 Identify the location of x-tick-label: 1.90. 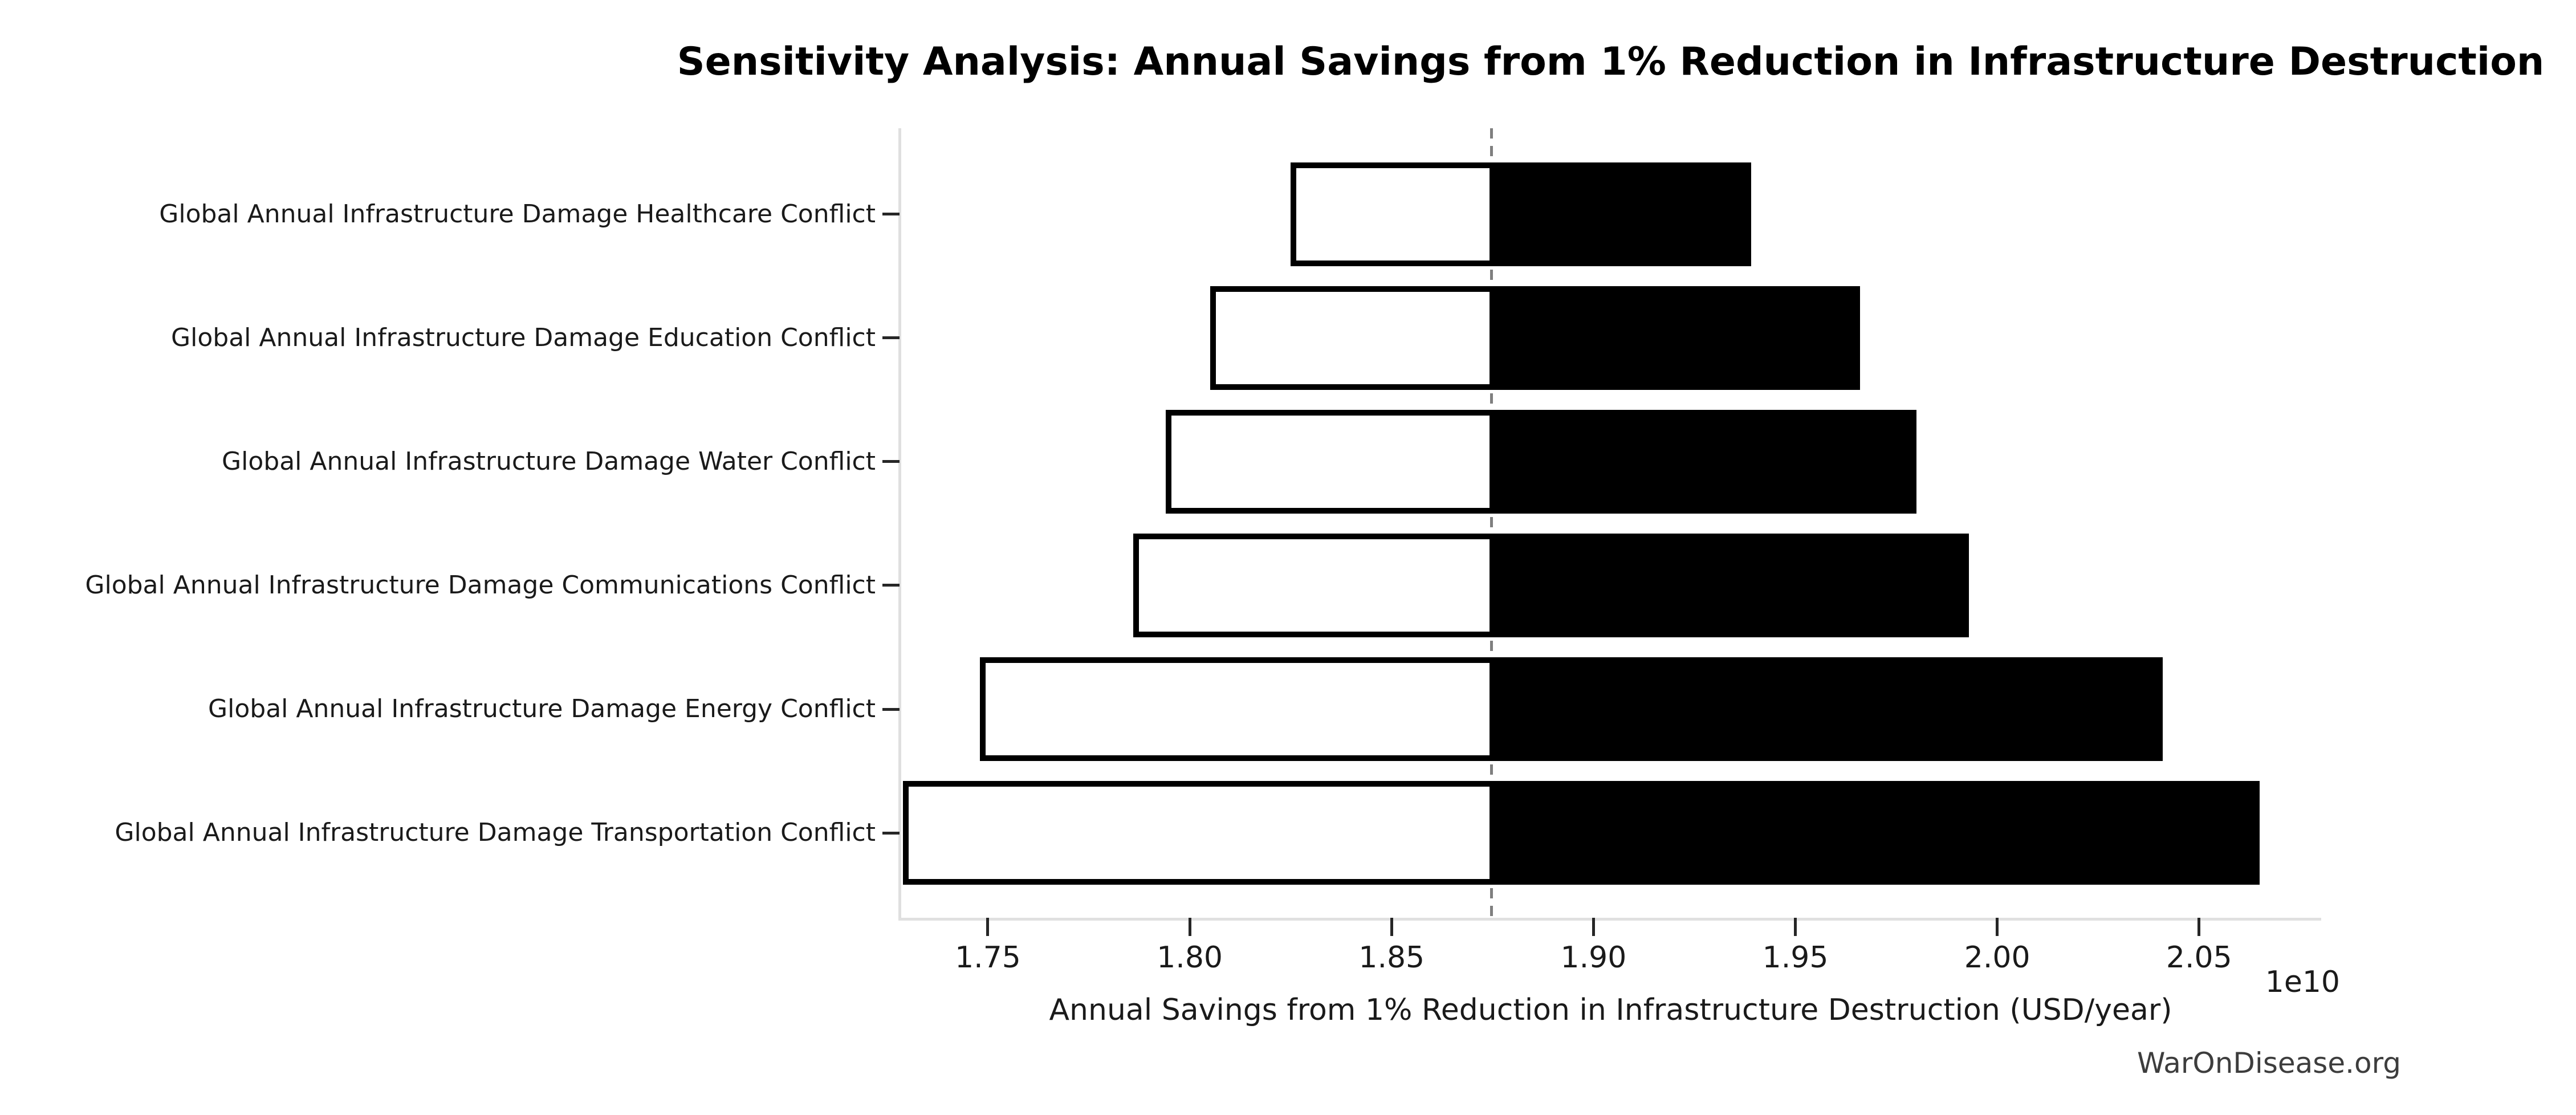
(1593, 958).